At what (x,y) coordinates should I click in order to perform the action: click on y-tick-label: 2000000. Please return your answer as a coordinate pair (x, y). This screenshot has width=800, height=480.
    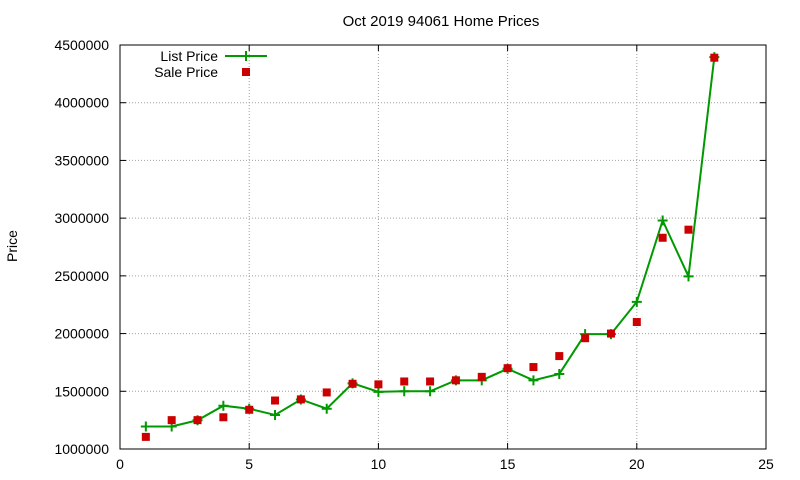
    Looking at the image, I should click on (81, 334).